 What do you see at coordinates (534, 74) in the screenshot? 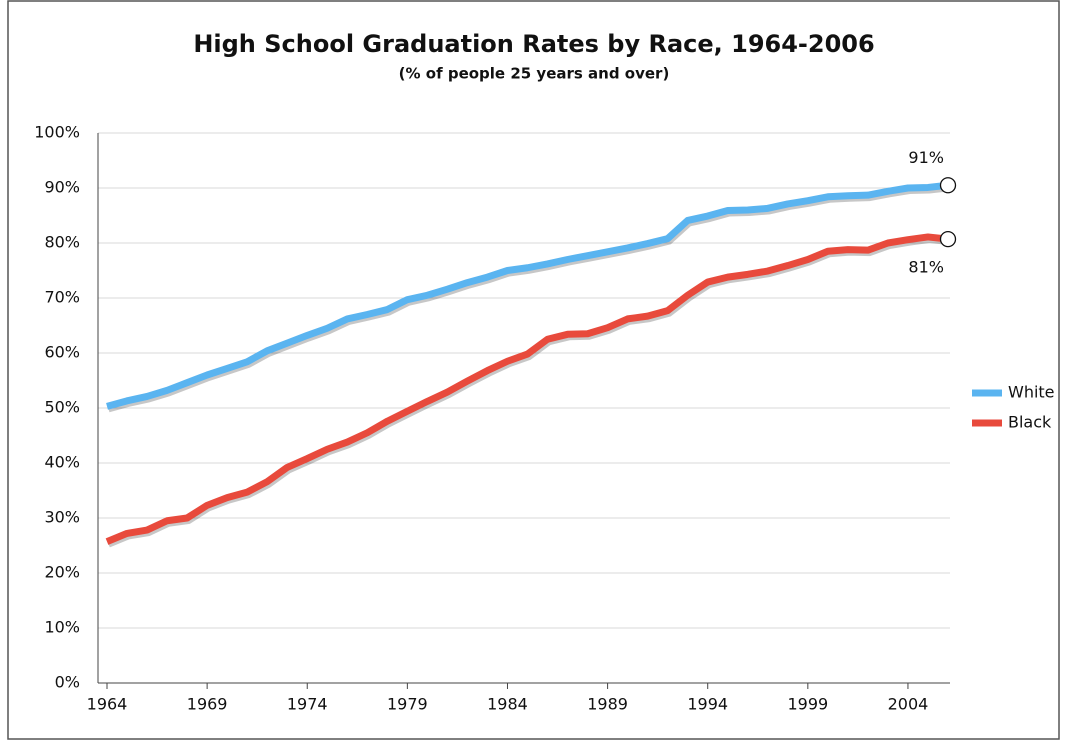
I see `chart-subtitle: (% of people 25 years and over)` at bounding box center [534, 74].